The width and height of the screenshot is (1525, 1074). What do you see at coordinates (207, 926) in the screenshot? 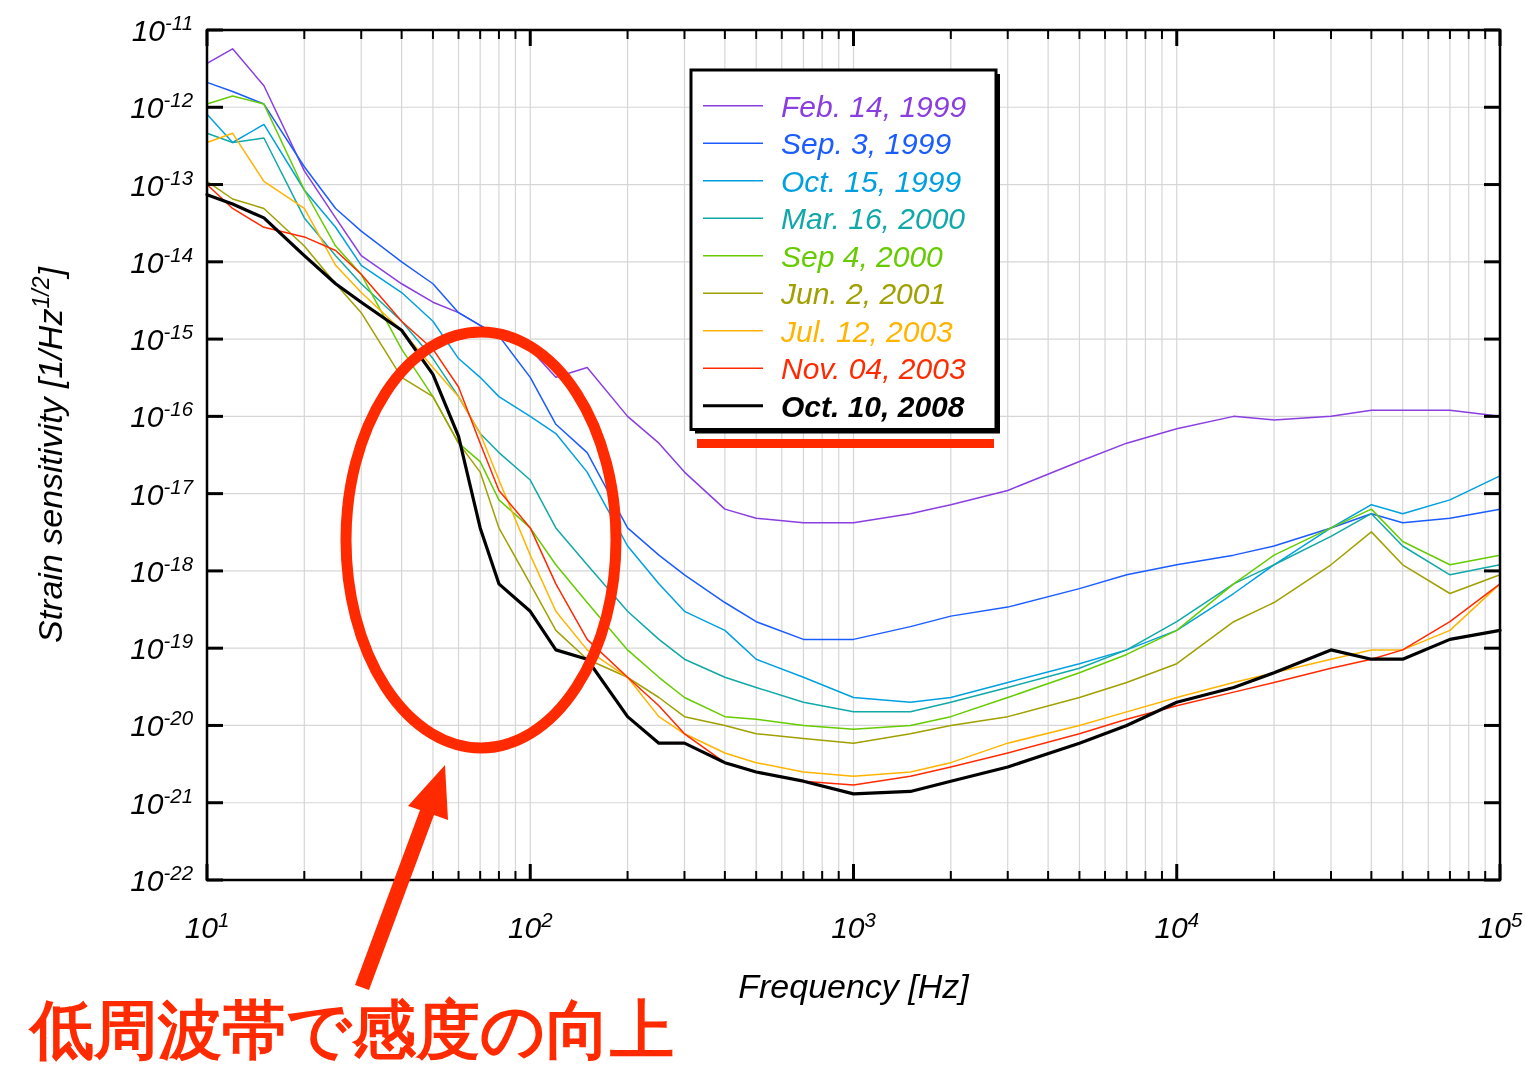
I see `x-tick-label: 10$^{1}$` at bounding box center [207, 926].